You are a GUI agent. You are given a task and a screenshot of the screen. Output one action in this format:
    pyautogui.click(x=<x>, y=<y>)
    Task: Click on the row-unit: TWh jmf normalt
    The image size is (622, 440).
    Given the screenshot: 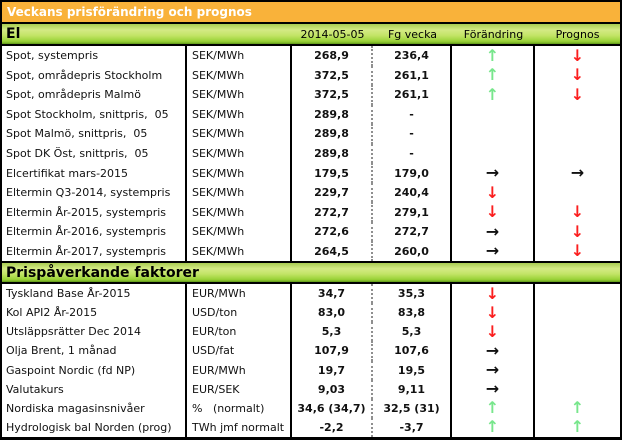 What is the action you would take?
    pyautogui.click(x=239, y=427)
    